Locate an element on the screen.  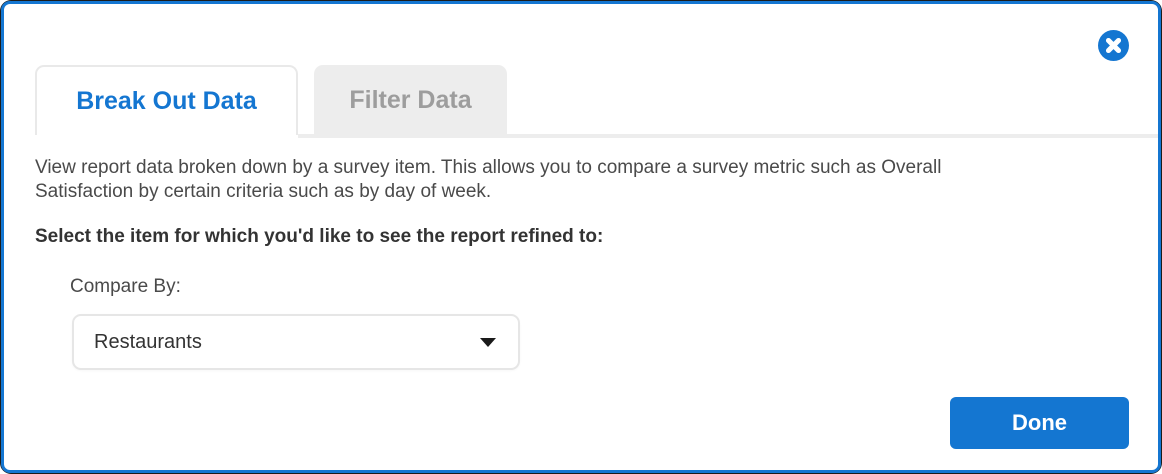
close-button is located at coordinates (1113, 45).